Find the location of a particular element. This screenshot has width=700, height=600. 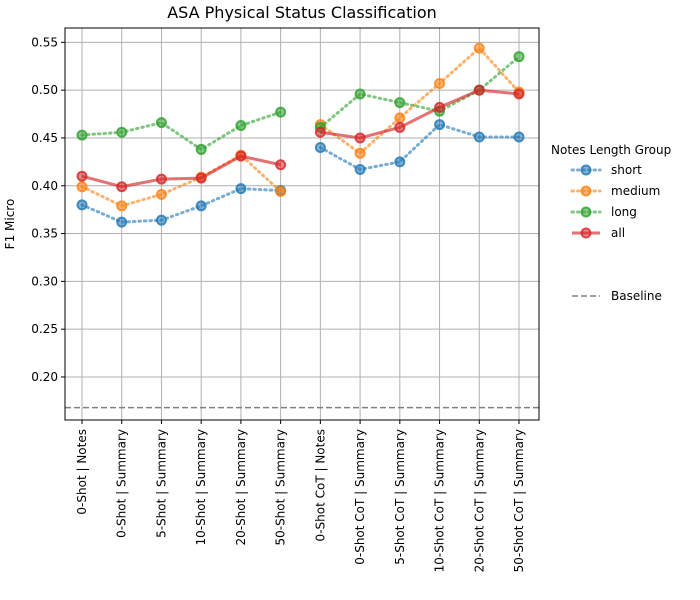

x-tick-label: 20-Shot | Summary is located at coordinates (241, 487).